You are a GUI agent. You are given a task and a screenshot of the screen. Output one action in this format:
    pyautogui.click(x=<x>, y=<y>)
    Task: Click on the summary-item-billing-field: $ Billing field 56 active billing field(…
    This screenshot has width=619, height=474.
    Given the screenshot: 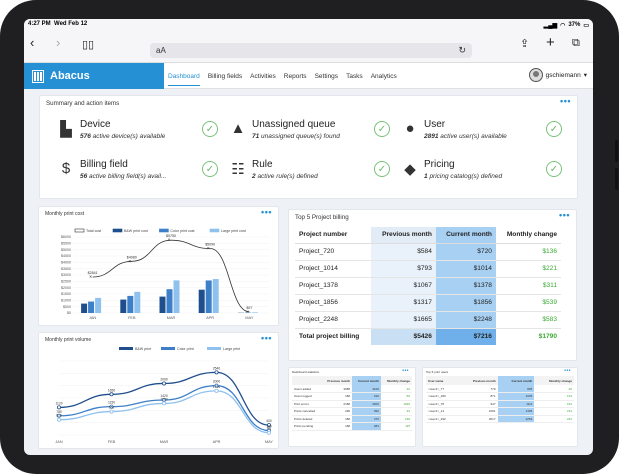 What is the action you would take?
    pyautogui.click(x=138, y=172)
    